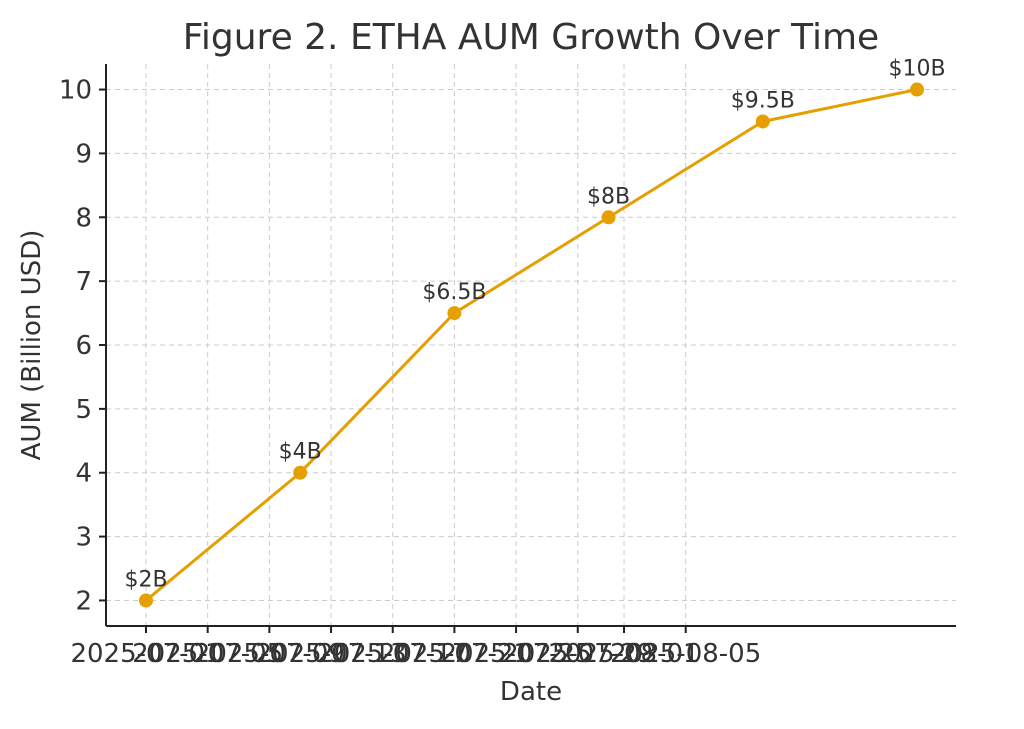  What do you see at coordinates (531, 692) in the screenshot?
I see `x-axis-label: Date` at bounding box center [531, 692].